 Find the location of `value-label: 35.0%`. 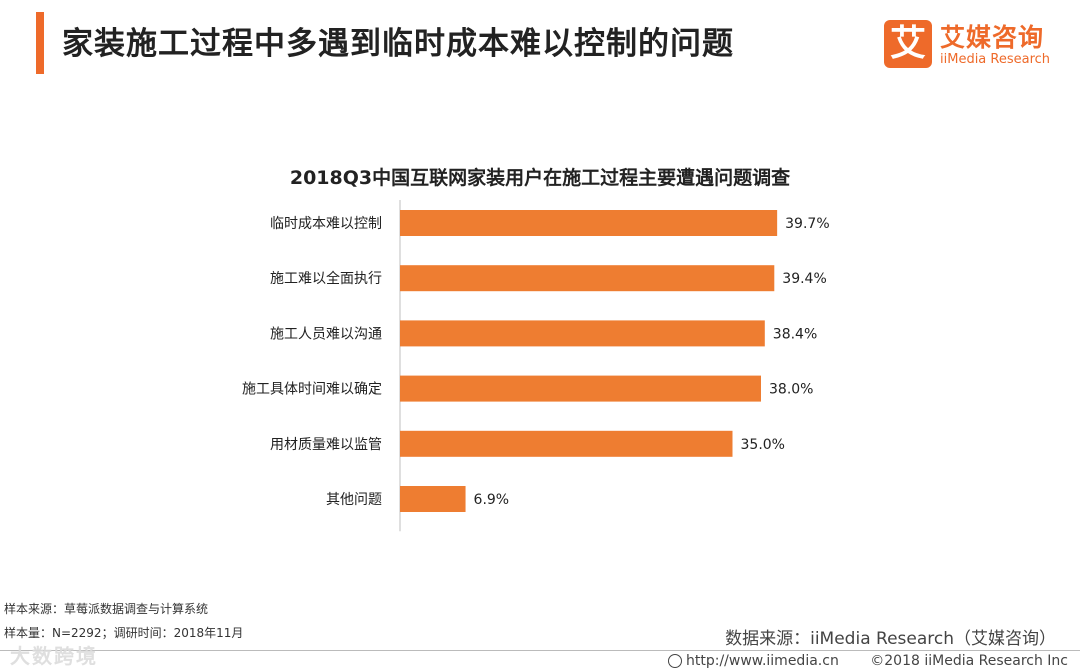

value-label: 35.0% is located at coordinates (763, 445).